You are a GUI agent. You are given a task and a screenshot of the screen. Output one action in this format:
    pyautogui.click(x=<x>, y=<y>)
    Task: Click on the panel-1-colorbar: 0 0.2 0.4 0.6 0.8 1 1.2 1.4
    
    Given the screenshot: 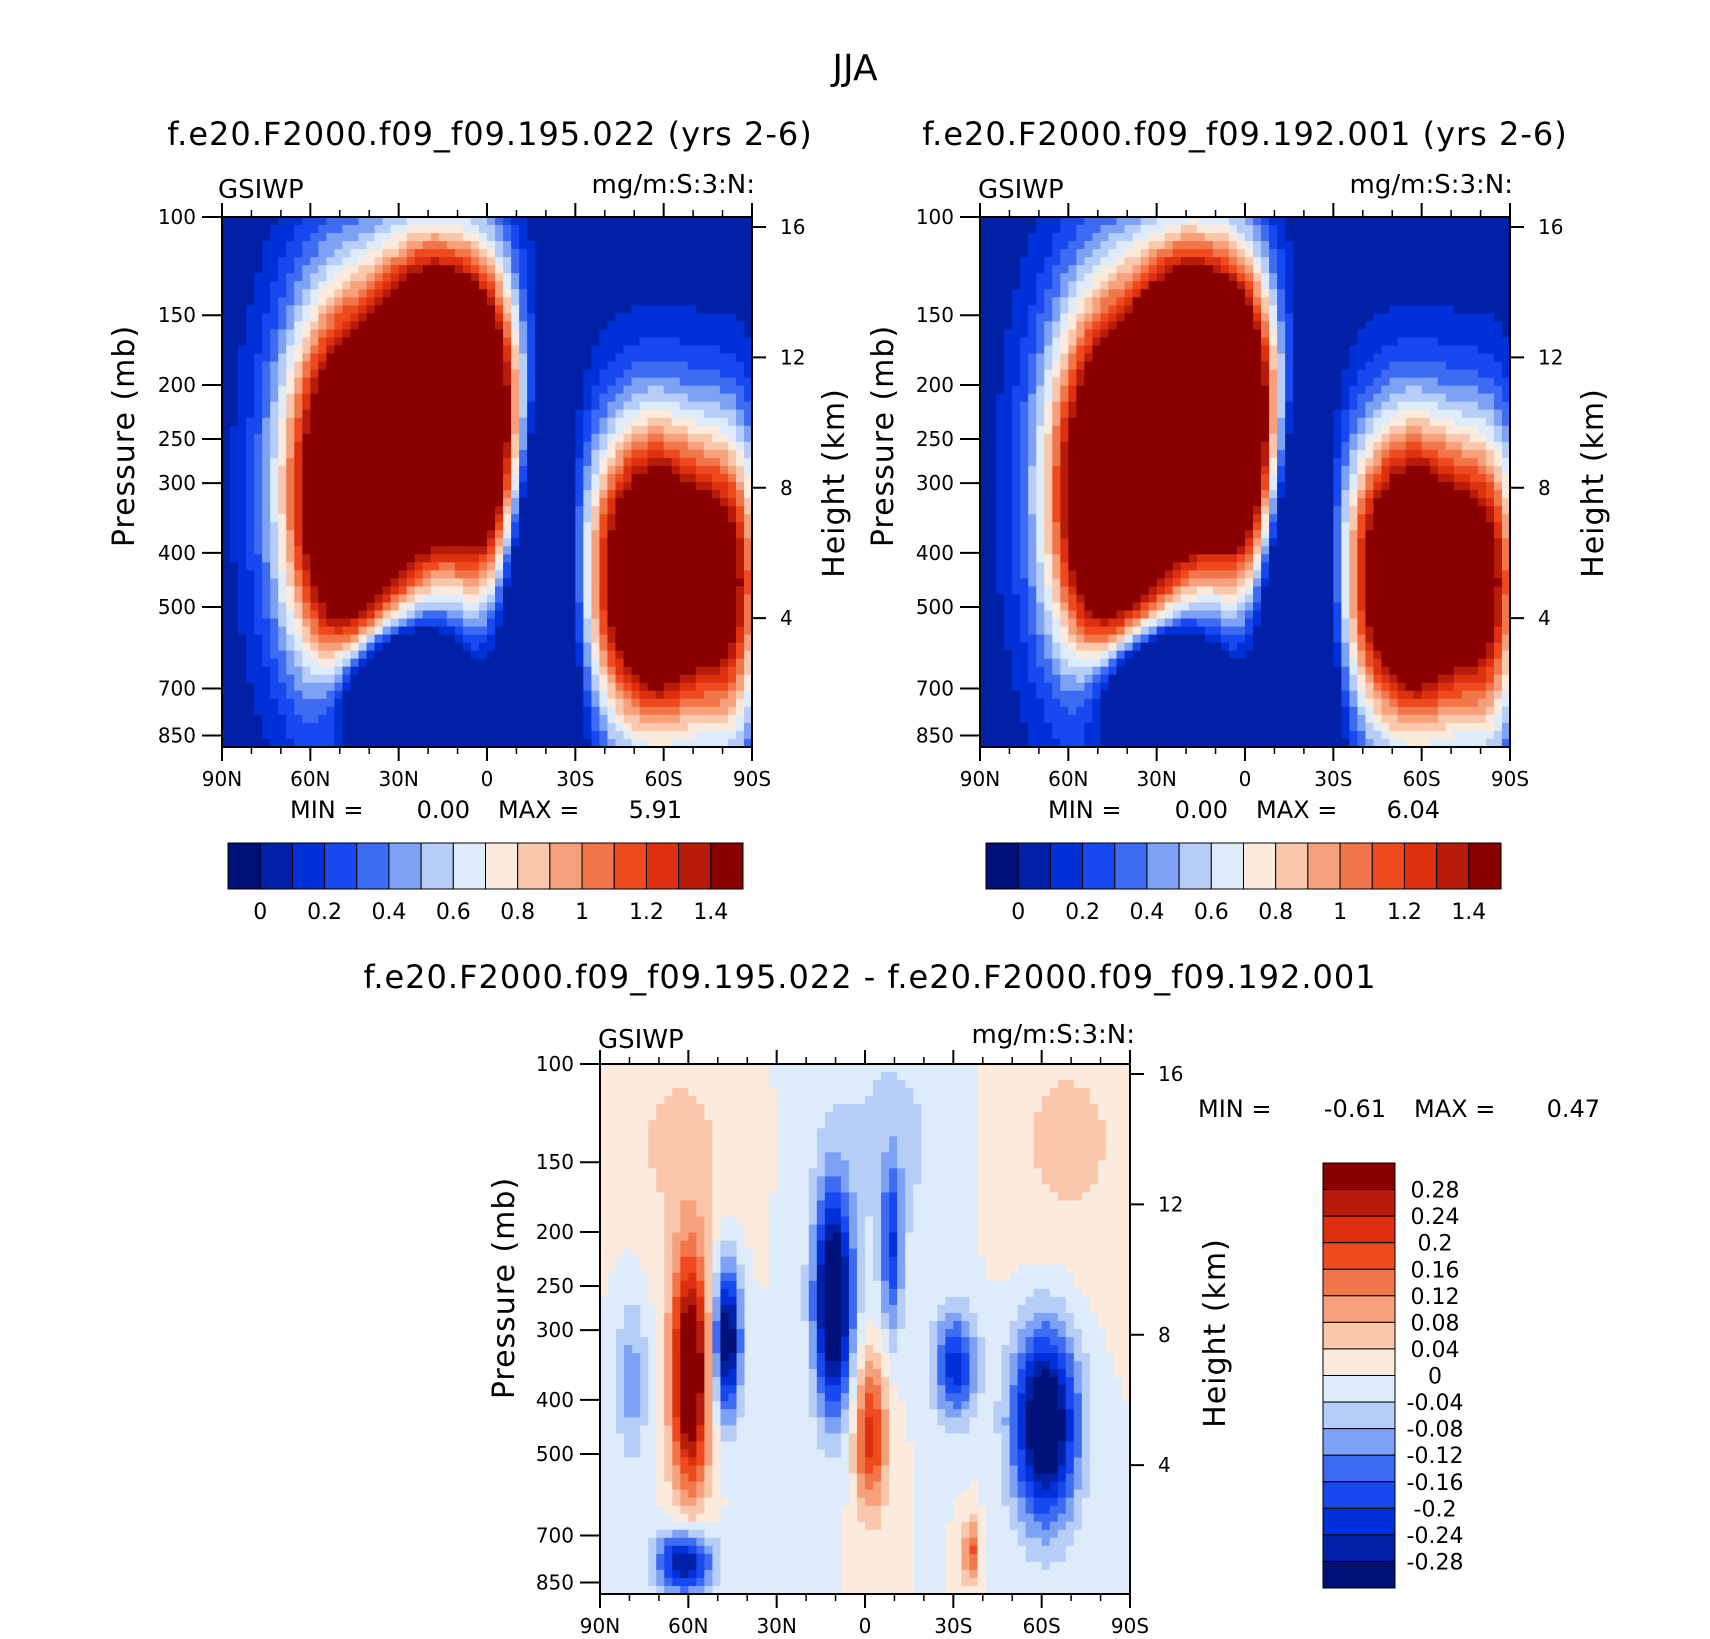 What is the action you would take?
    pyautogui.click(x=485, y=883)
    